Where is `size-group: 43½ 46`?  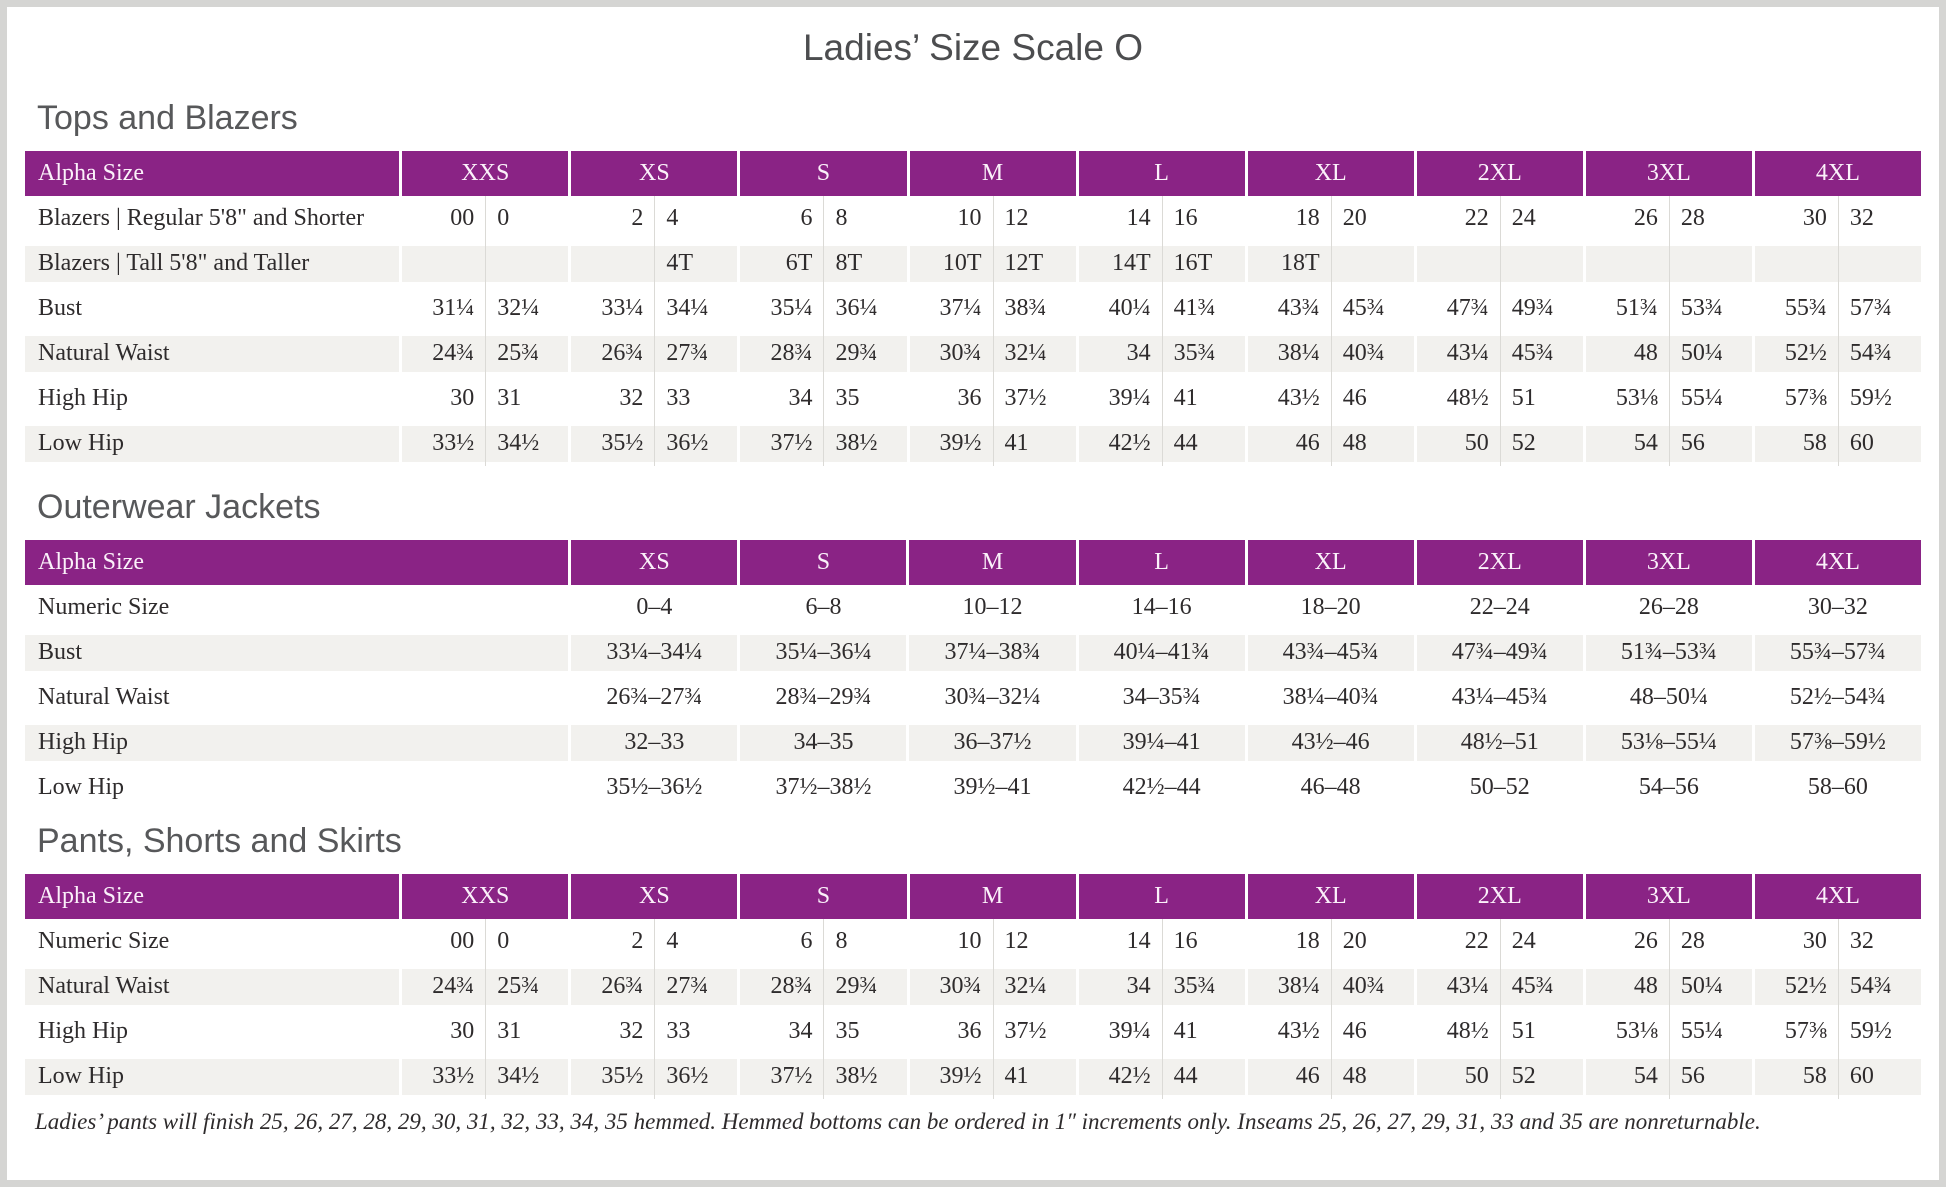
size-group: 43½ 46 is located at coordinates (1329, 398).